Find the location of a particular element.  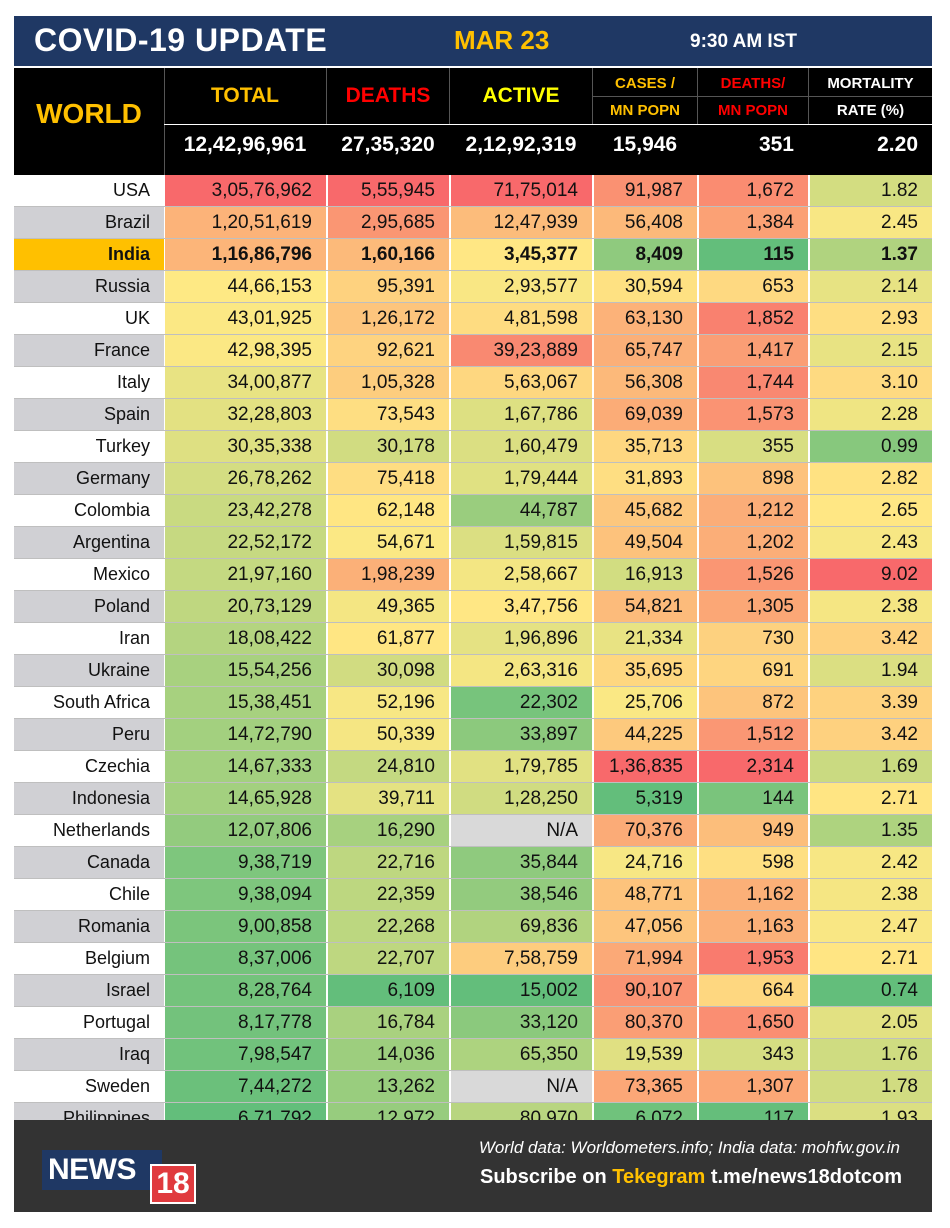

cell-deaths: 6,109 is located at coordinates (388, 990).